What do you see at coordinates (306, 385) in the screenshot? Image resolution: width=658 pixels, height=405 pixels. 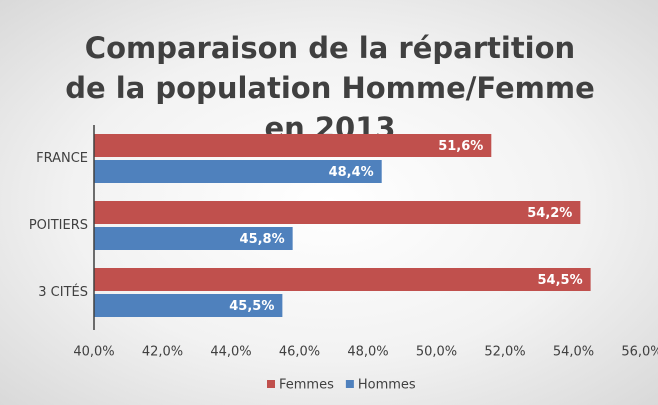 I see `legend-label: Femmes` at bounding box center [306, 385].